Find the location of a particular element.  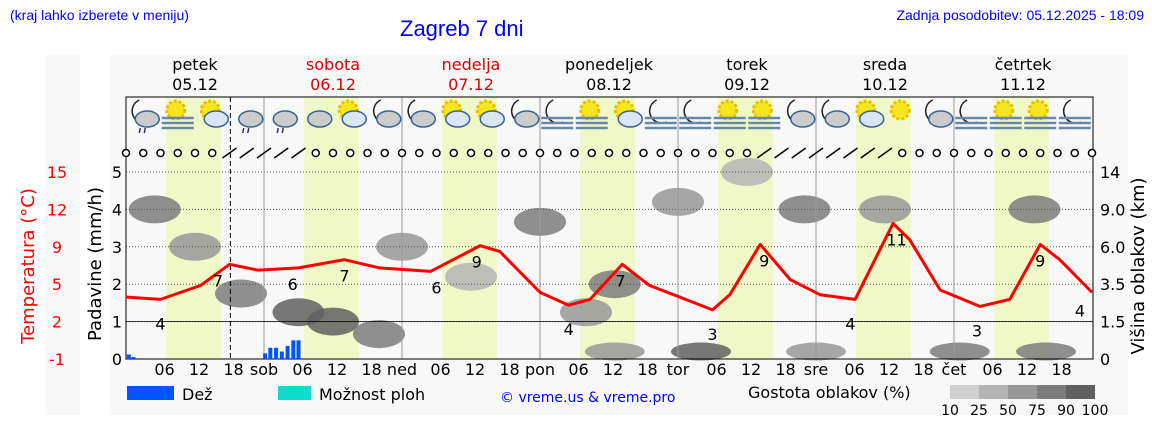

temperature-label: 9 is located at coordinates (1040, 260).